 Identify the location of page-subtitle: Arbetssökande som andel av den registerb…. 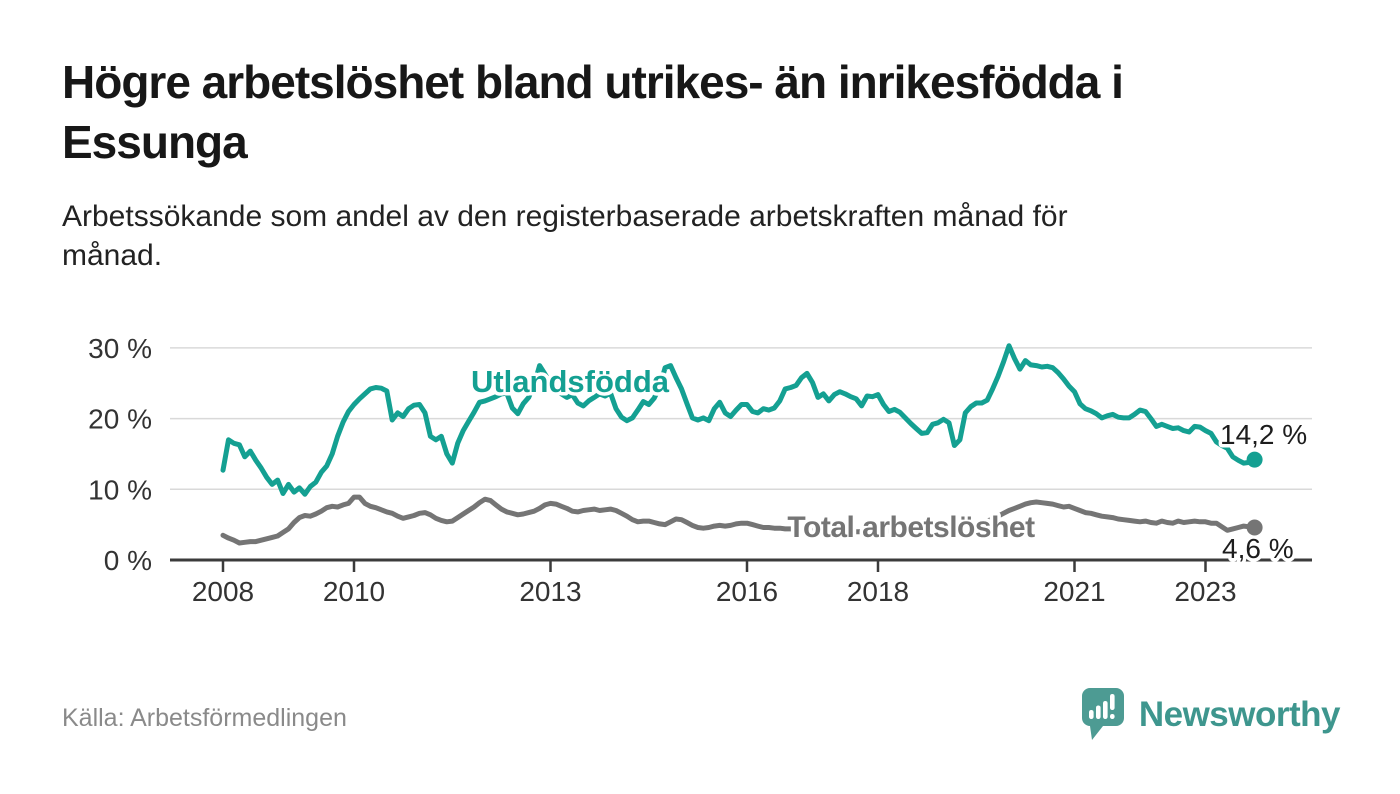
(707, 236).